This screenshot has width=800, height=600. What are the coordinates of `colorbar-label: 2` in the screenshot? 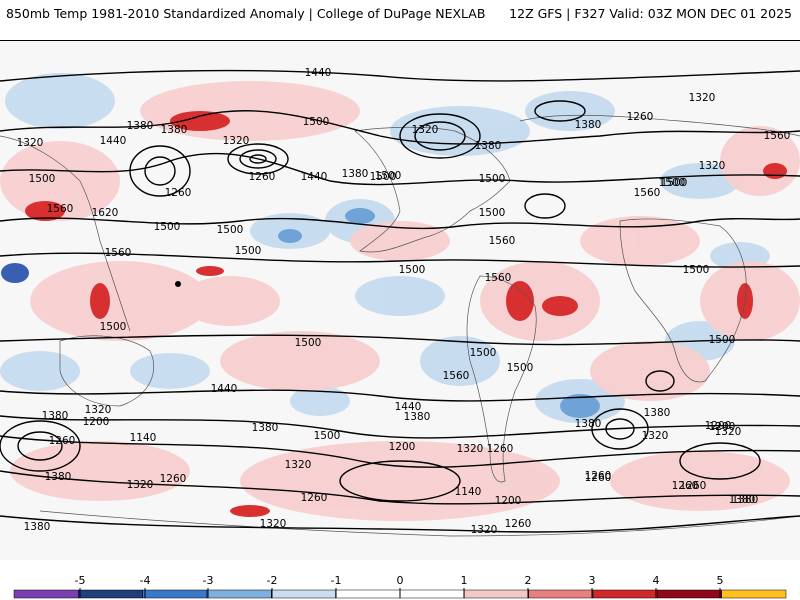 It's located at (528, 580).